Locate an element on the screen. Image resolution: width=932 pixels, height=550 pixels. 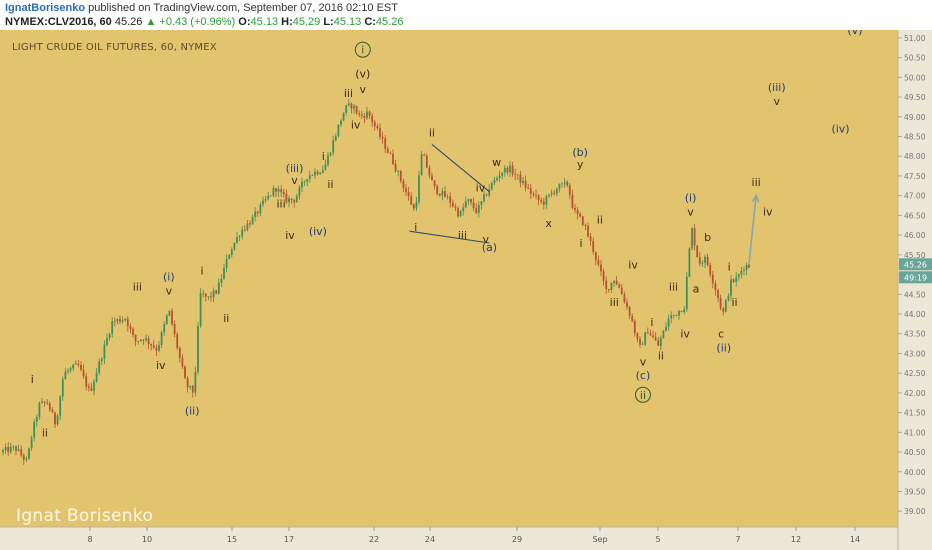
price-tick-label: 50.50 is located at coordinates (915, 58).